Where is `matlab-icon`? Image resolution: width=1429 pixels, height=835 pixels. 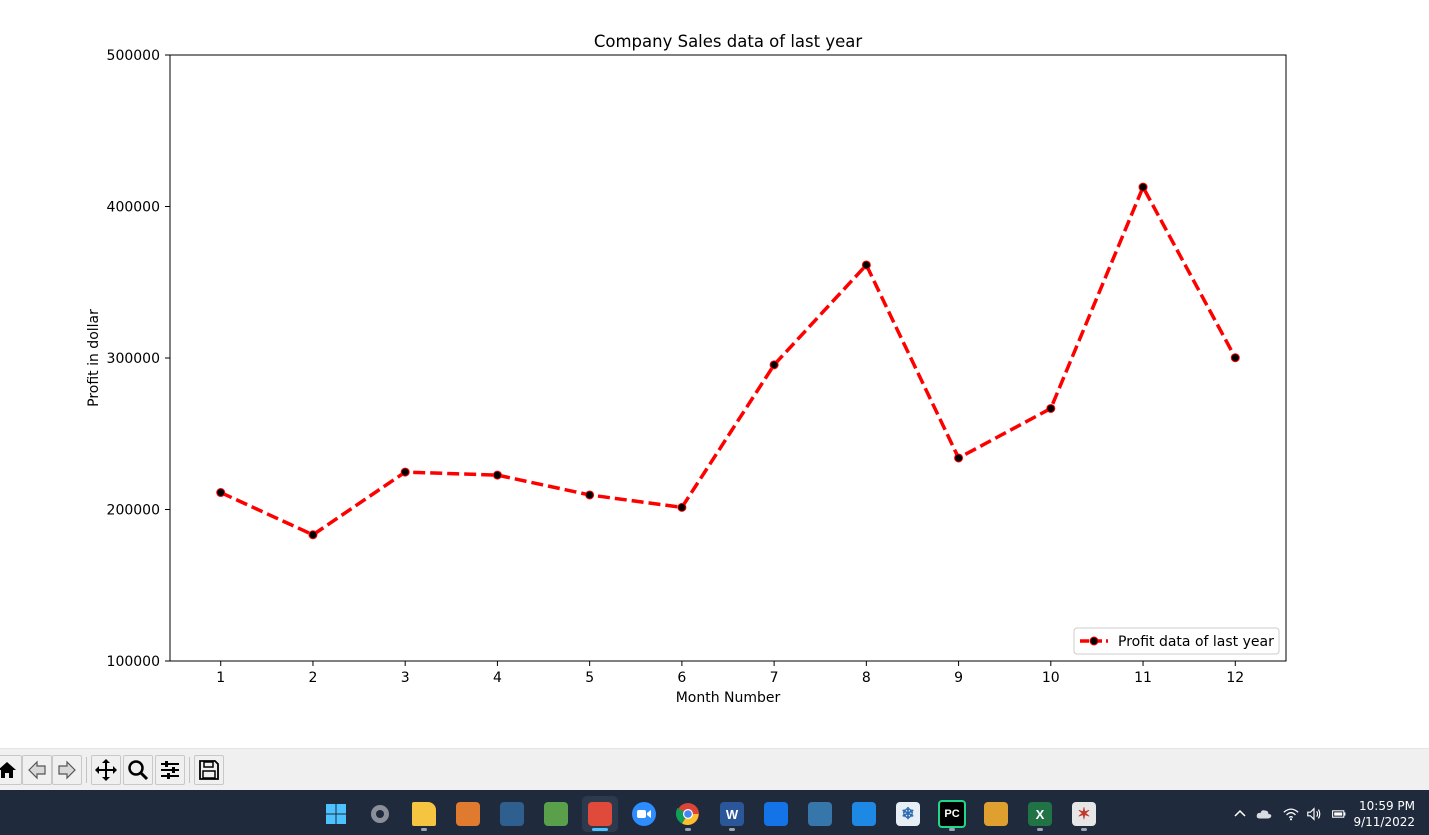
matlab-icon is located at coordinates (468, 814).